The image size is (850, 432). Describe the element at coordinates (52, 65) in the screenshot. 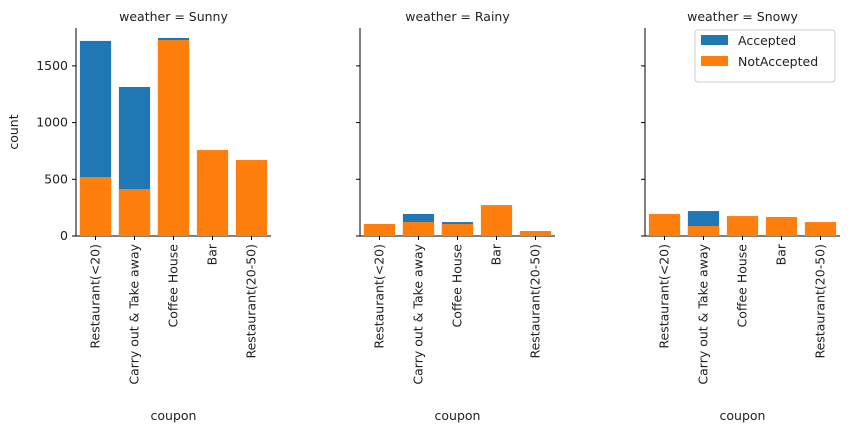

I see `y-tick-label: 1500` at that location.